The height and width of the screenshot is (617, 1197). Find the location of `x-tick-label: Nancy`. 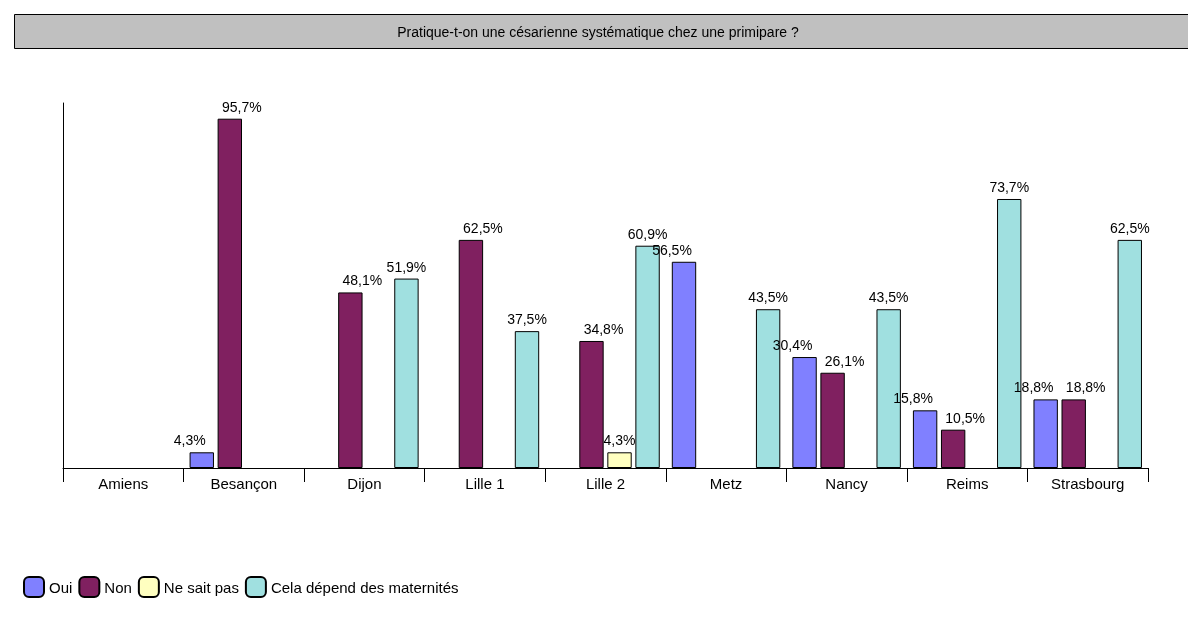

x-tick-label: Nancy is located at coordinates (847, 483).